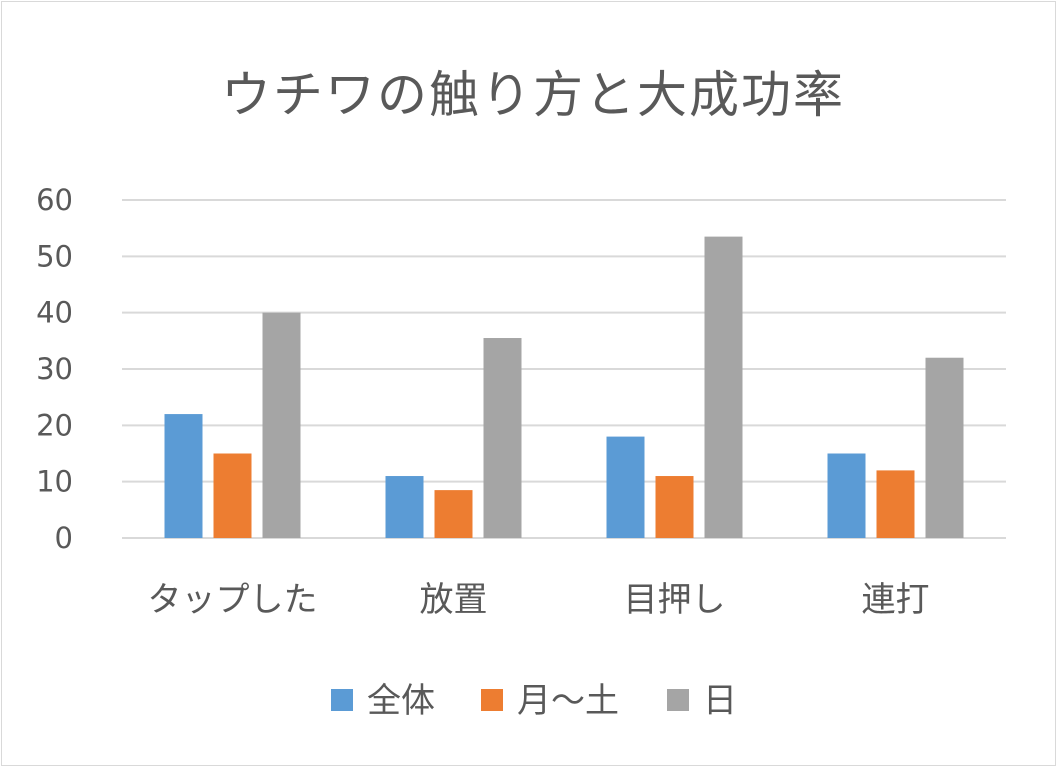 The width and height of the screenshot is (1059, 769). Describe the element at coordinates (675, 600) in the screenshot. I see `x-tick-label: 目押し` at that location.